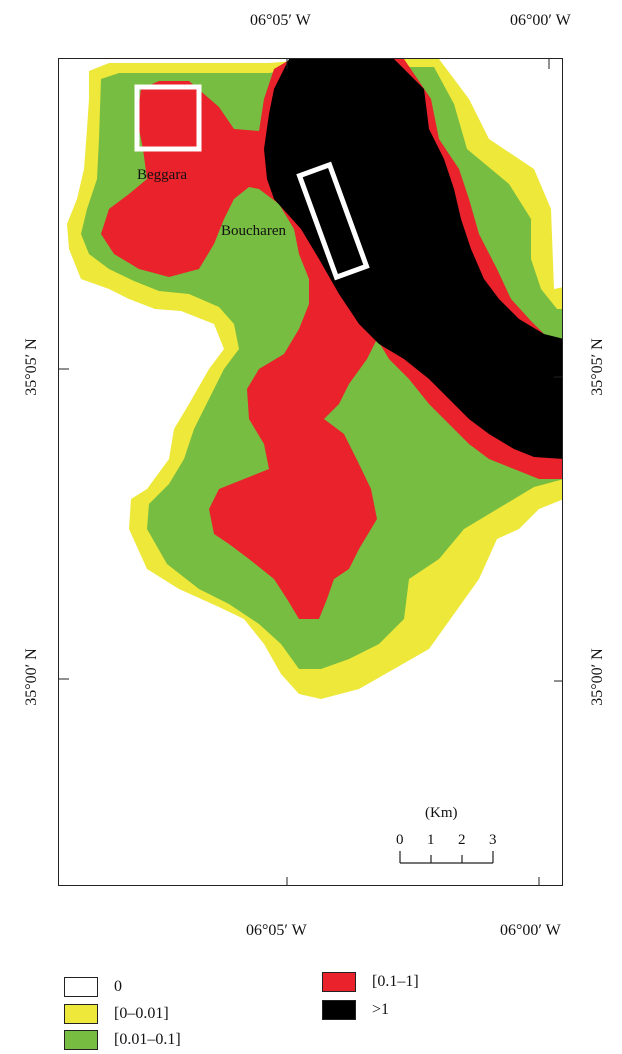 The image size is (622, 1054). I want to click on scale-tick-3: 3, so click(493, 840).